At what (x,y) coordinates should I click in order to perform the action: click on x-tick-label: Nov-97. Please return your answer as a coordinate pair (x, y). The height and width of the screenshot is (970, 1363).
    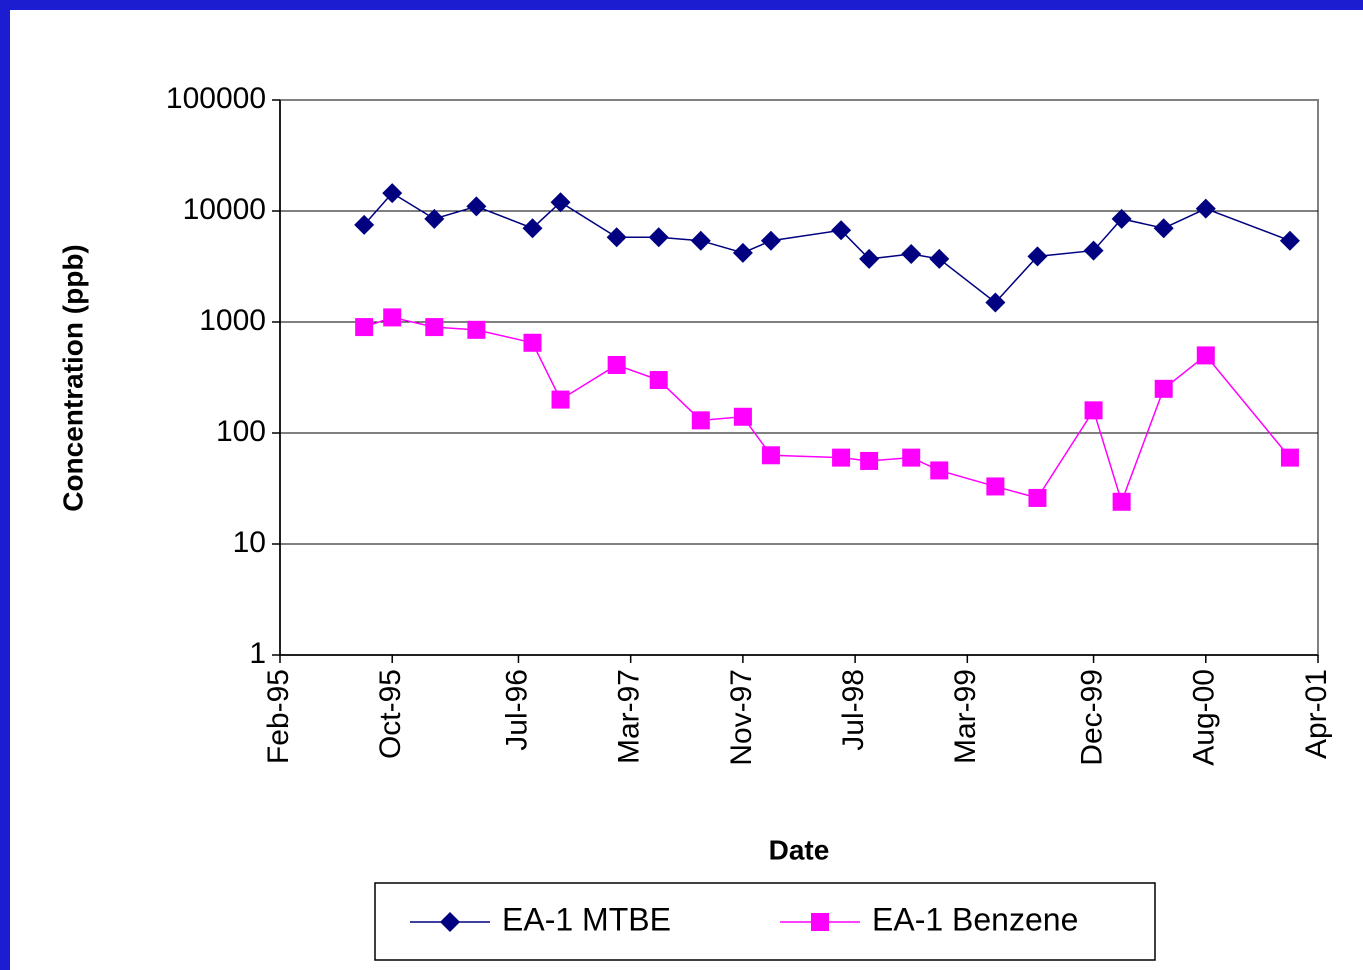
    Looking at the image, I should click on (741, 717).